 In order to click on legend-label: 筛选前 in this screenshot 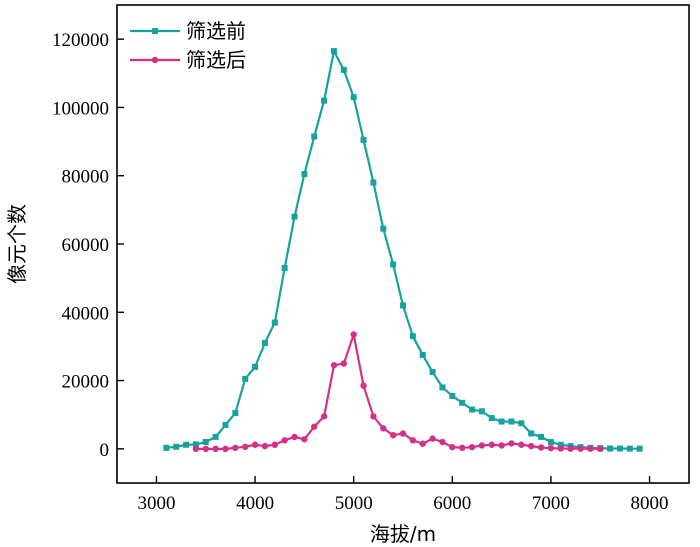, I will do `click(216, 31)`.